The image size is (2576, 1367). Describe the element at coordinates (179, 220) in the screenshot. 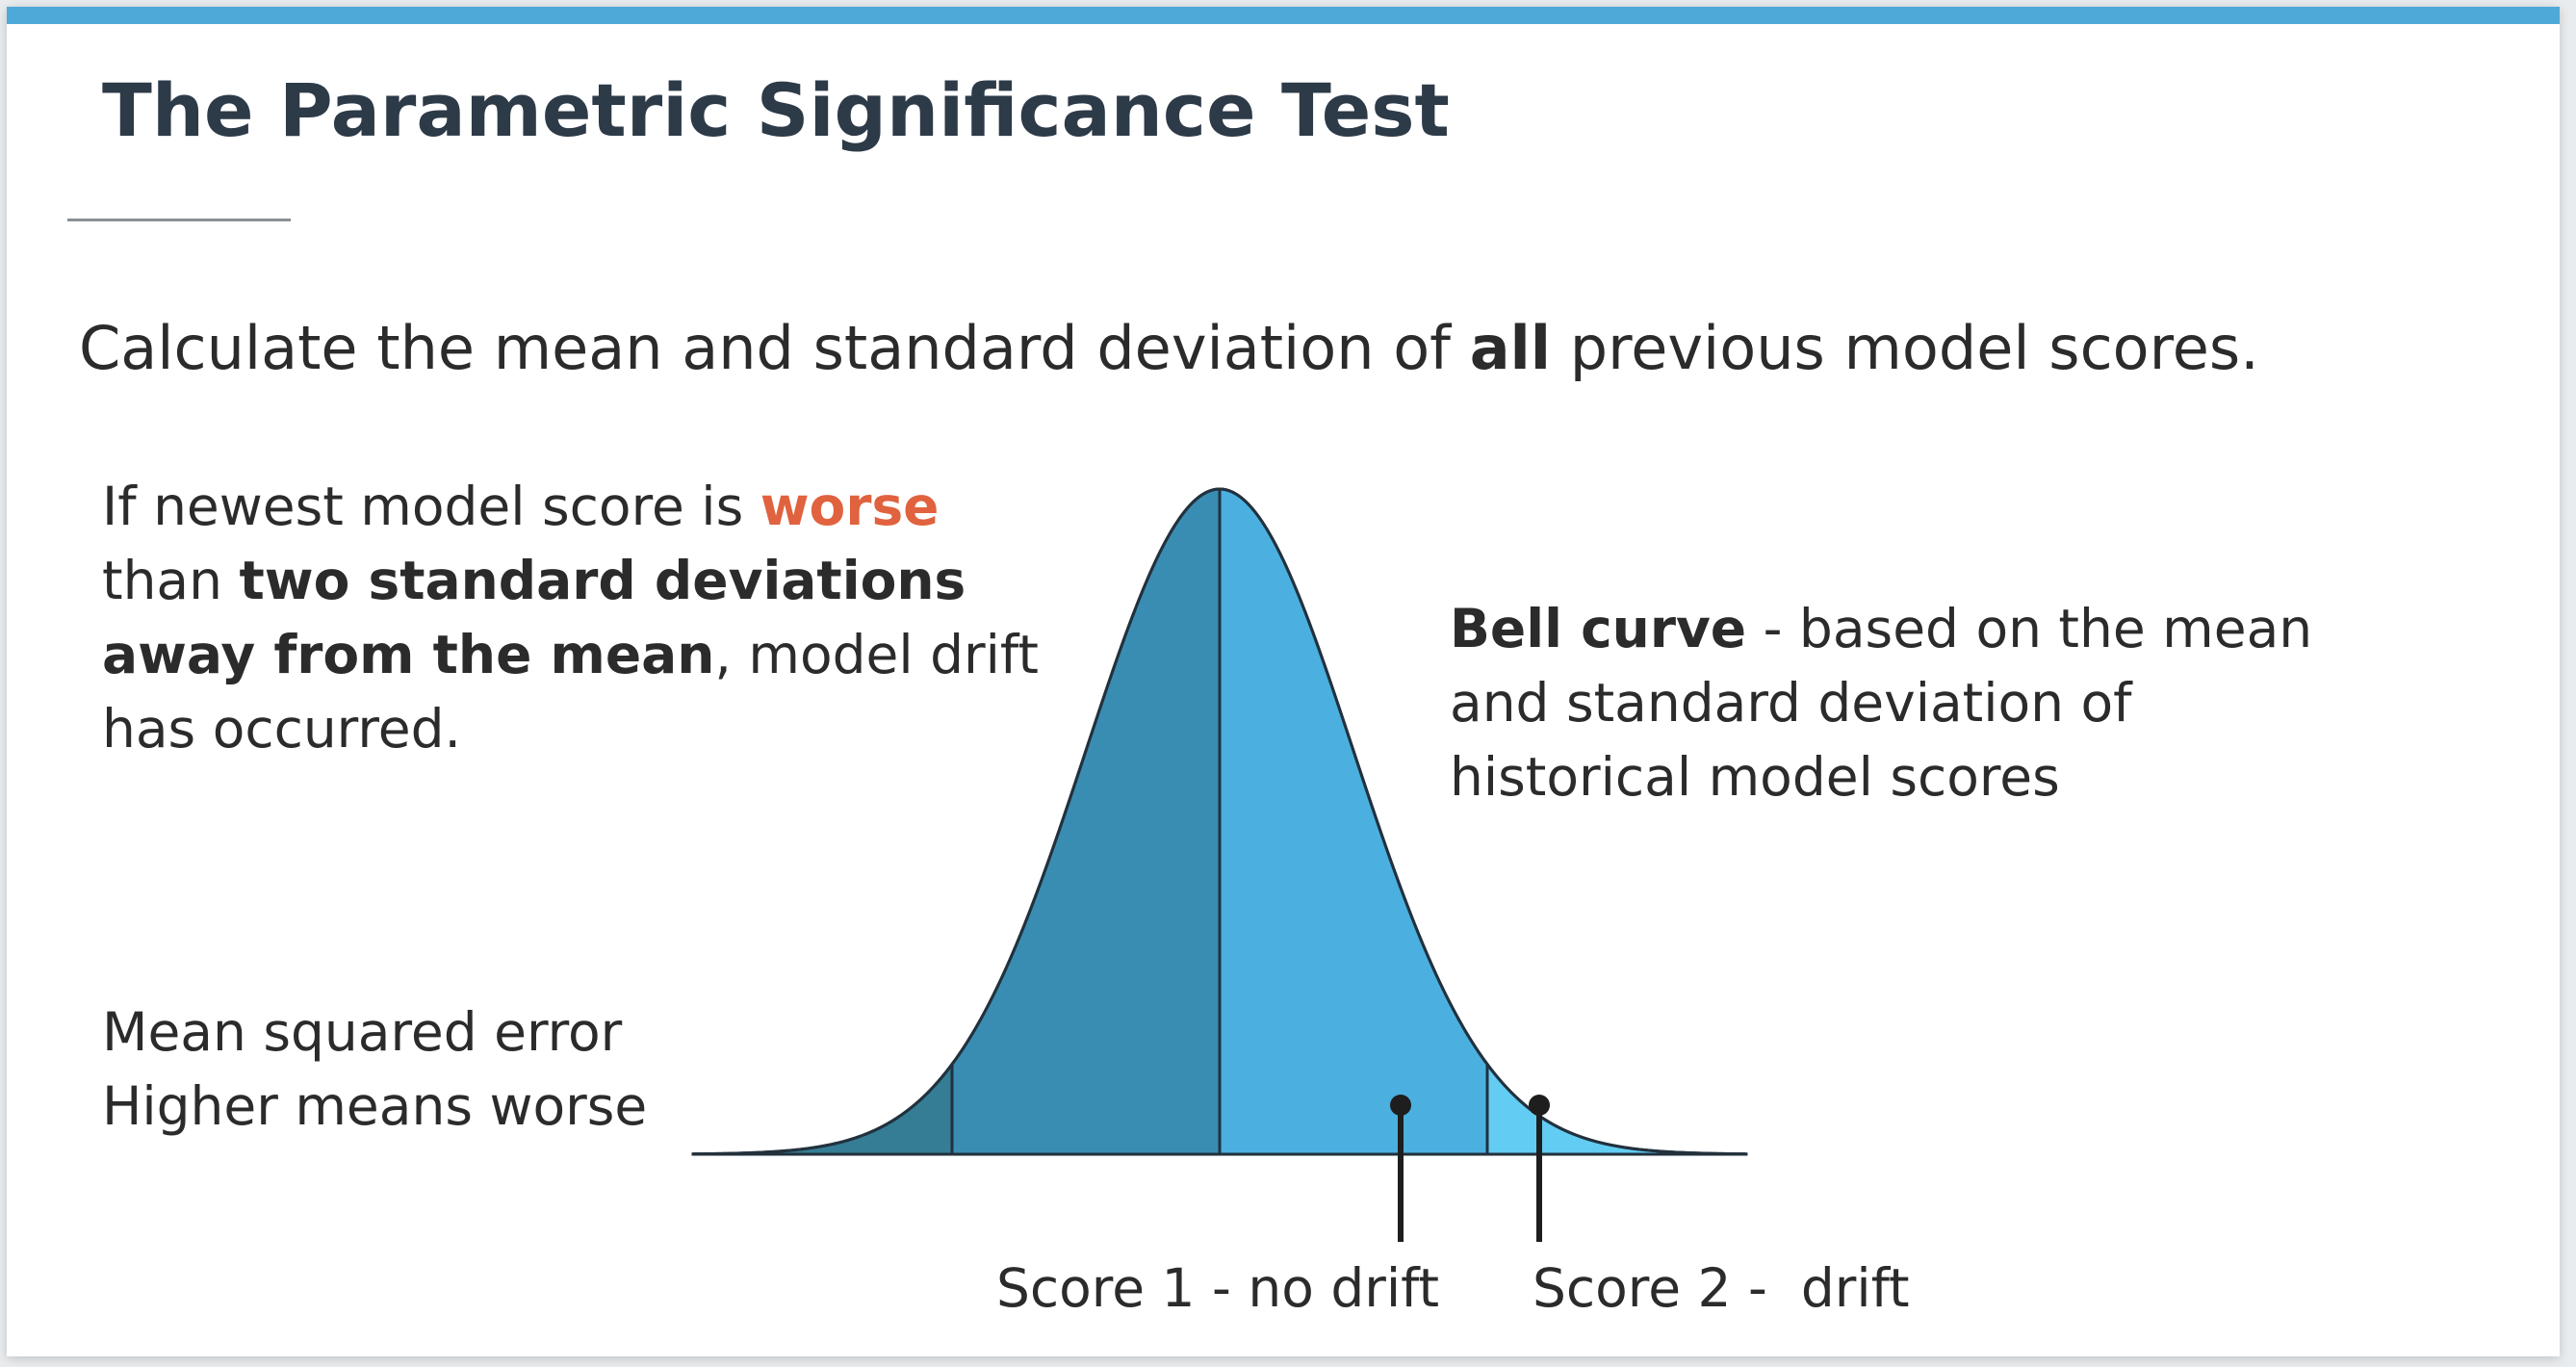

I see `title-underline` at that location.